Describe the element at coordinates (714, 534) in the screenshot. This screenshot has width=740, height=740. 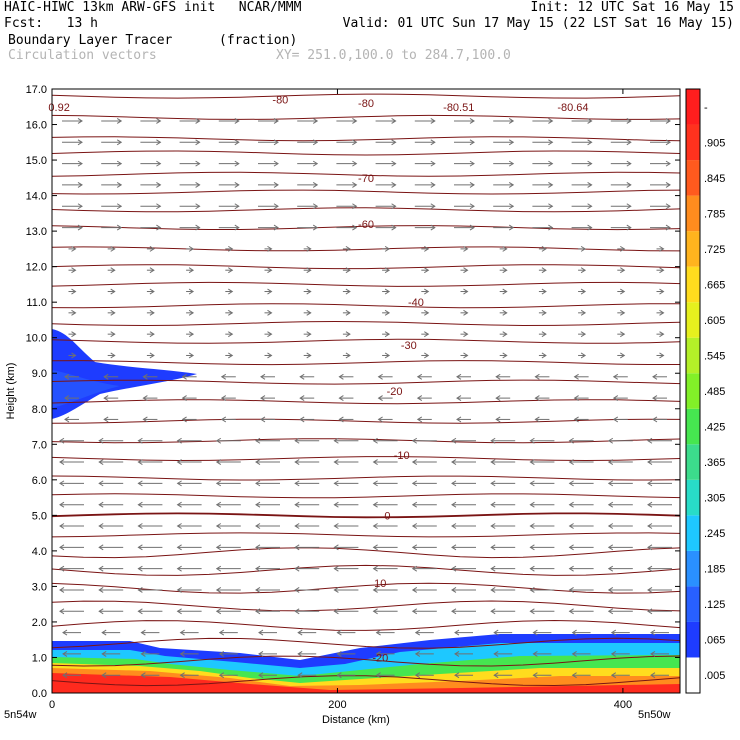
I see `colorbar-label: .245` at that location.